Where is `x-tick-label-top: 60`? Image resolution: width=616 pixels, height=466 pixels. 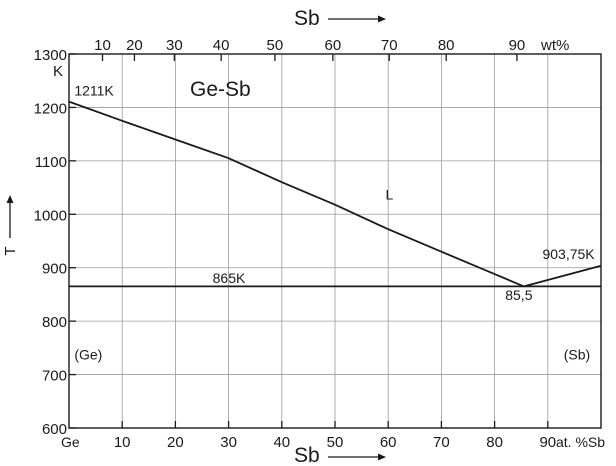
x-tick-label-top: 60 is located at coordinates (333, 45).